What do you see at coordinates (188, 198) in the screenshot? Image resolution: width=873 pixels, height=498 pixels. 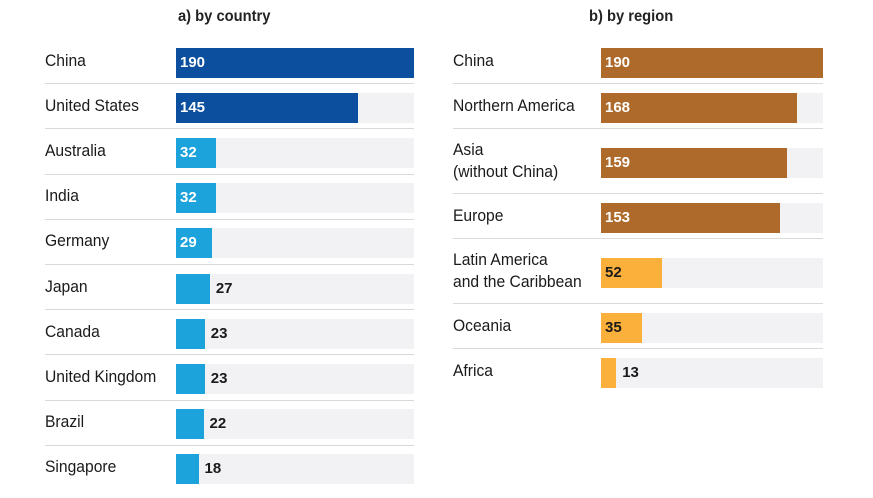 I see `data-label-india: 32` at bounding box center [188, 198].